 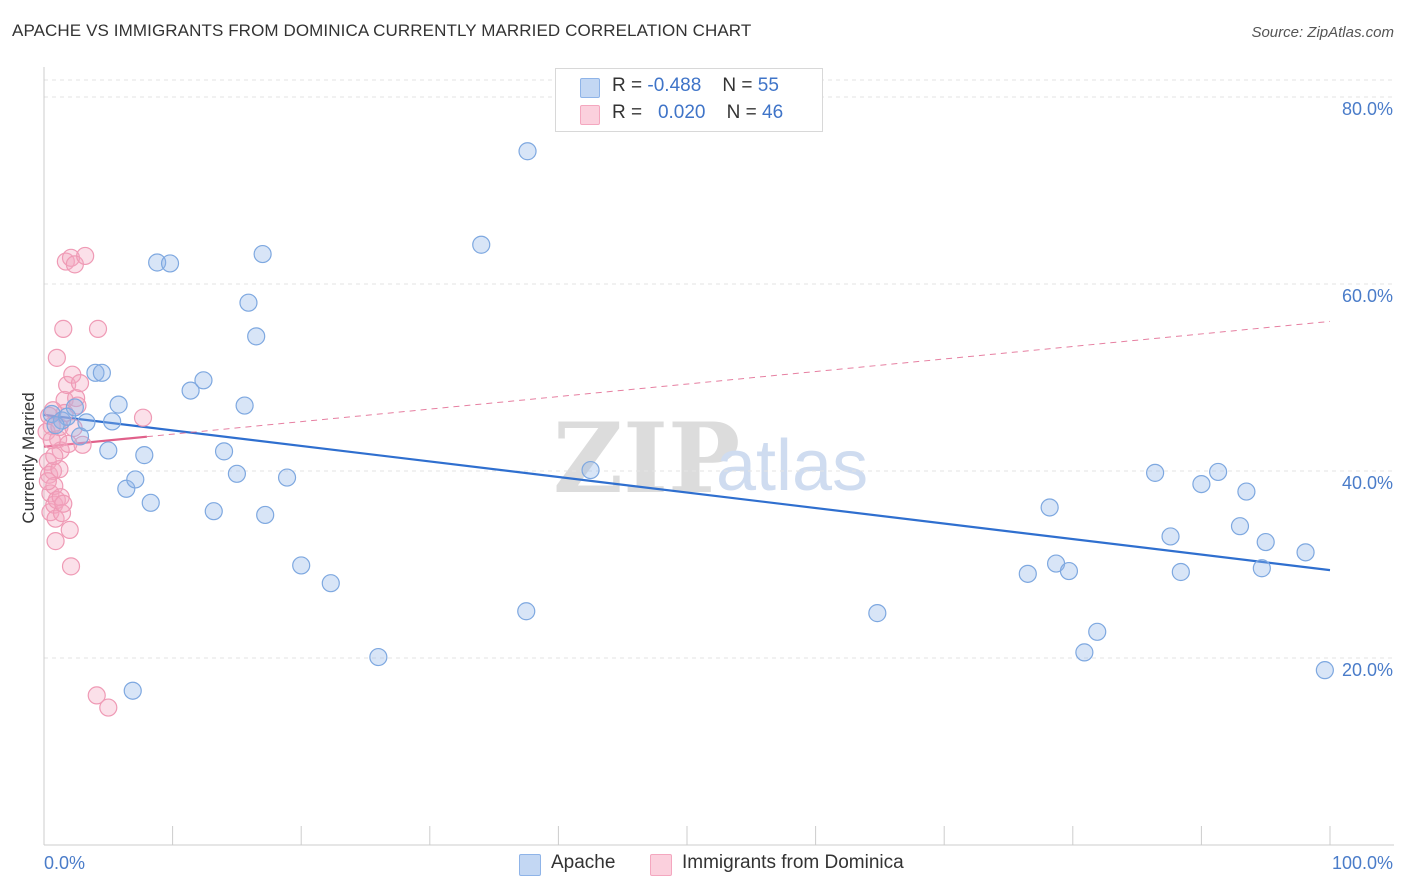 I want to click on legend-apache-text: R = -0.488 N = 55, so click(x=695, y=86).